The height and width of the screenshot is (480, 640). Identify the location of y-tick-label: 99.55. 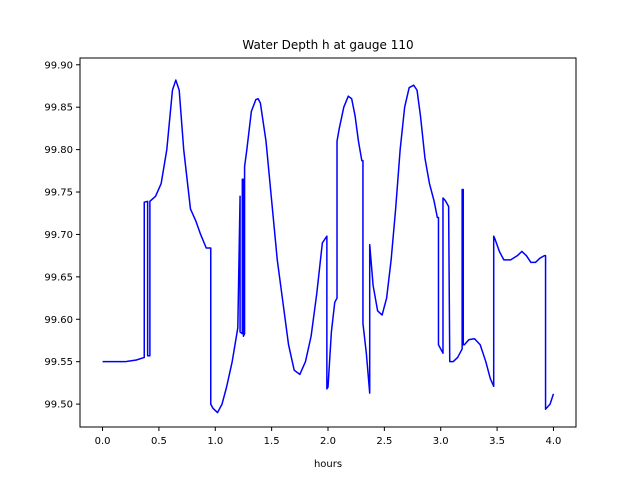
(58, 362).